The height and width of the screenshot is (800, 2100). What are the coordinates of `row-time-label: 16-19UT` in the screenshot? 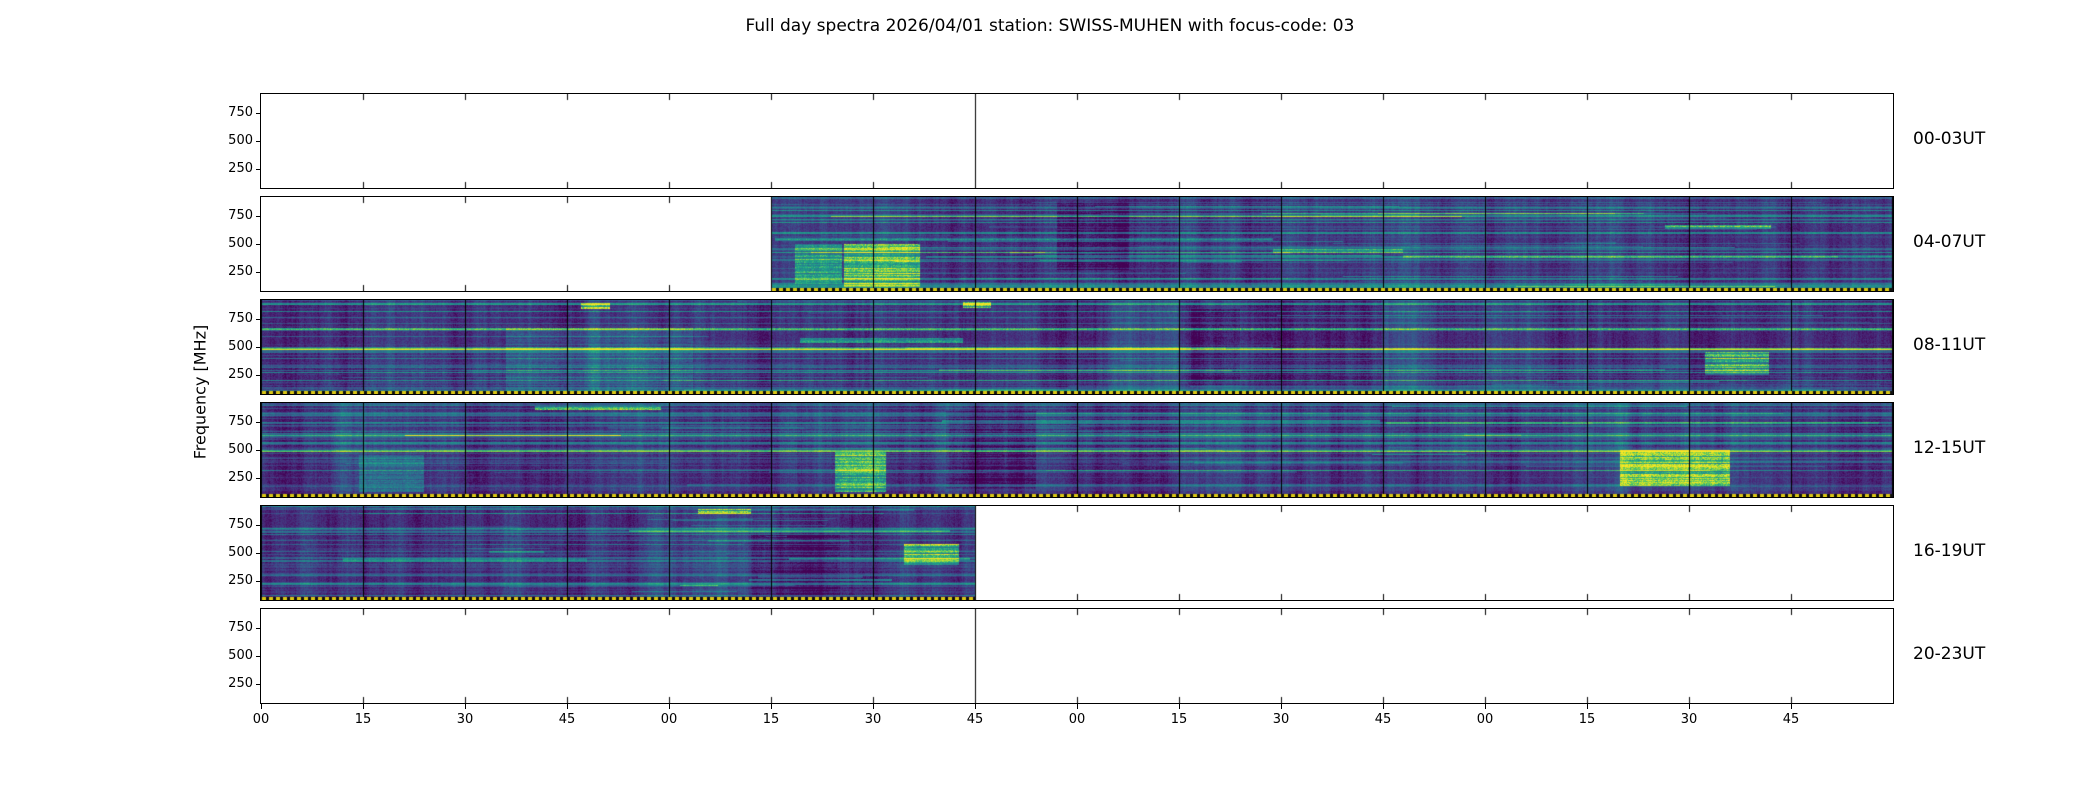 It's located at (1949, 551).